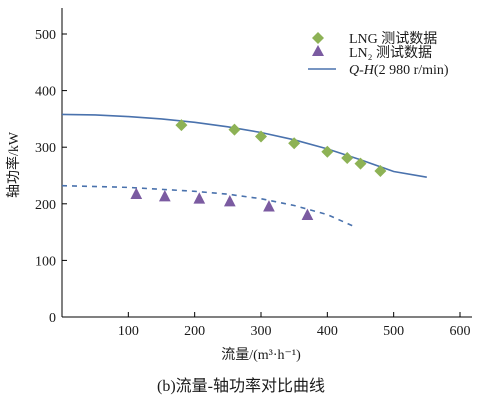 Image resolution: width=483 pixels, height=400 pixels. Describe the element at coordinates (45, 205) in the screenshot. I see `y-tick-label: 200` at that location.